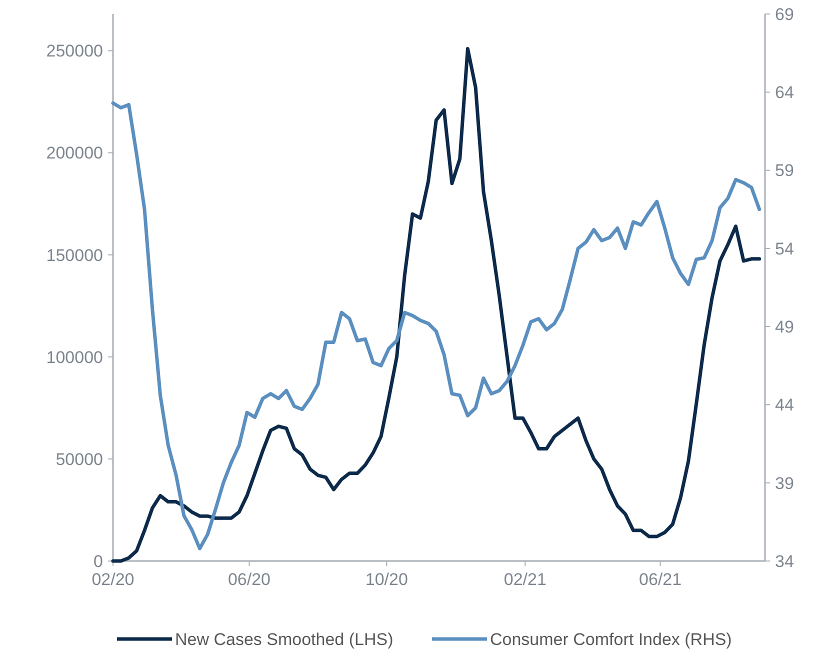 The width and height of the screenshot is (814, 661). I want to click on x-tick-label: 02/20, so click(113, 579).